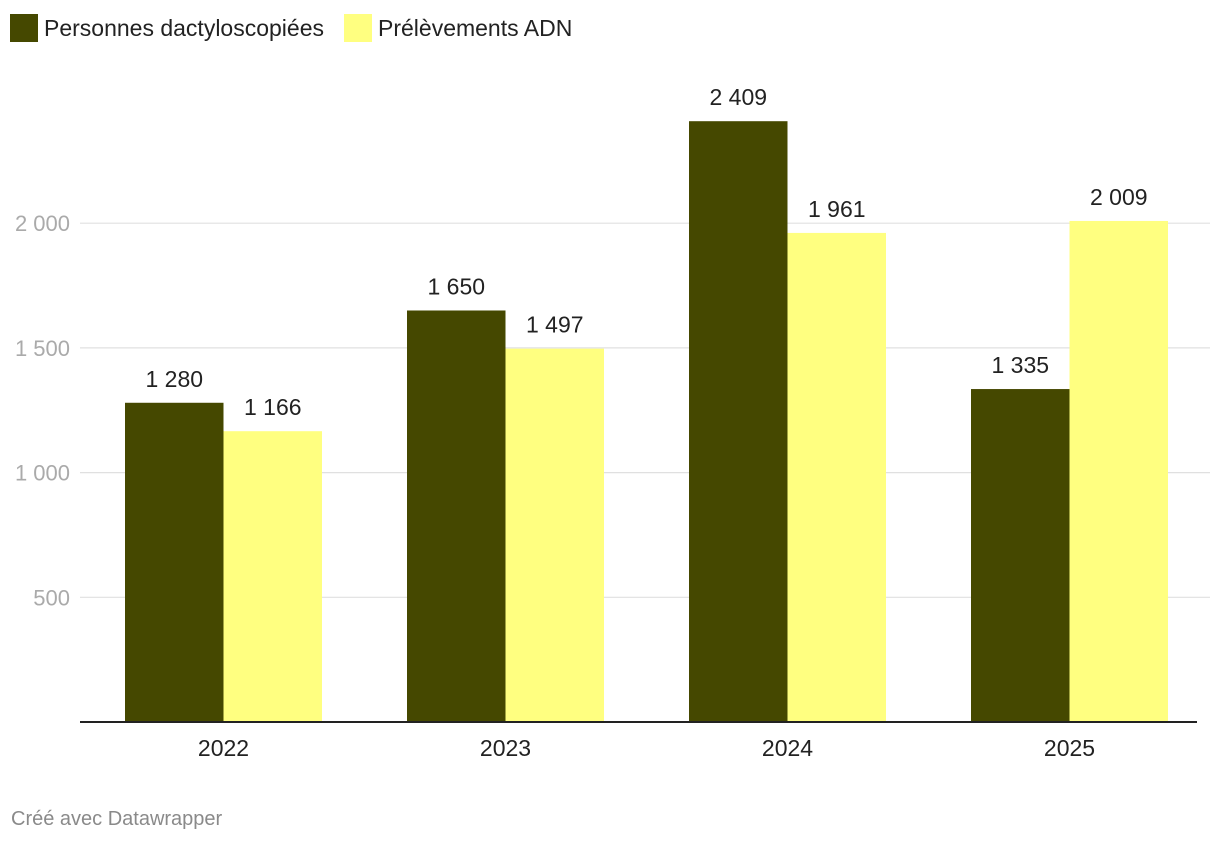 This screenshot has width=1220, height=844. What do you see at coordinates (51, 597) in the screenshot?
I see `y-tick-label: 500` at bounding box center [51, 597].